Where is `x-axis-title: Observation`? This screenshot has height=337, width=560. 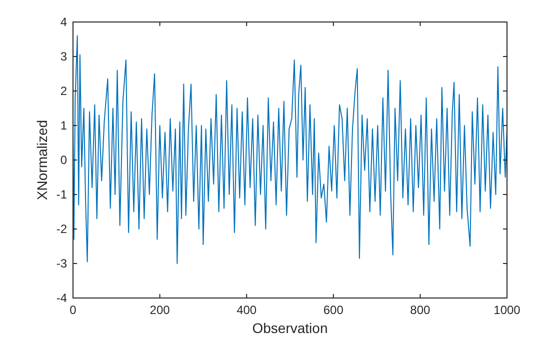
x-axis-title: Observation is located at coordinates (290, 328).